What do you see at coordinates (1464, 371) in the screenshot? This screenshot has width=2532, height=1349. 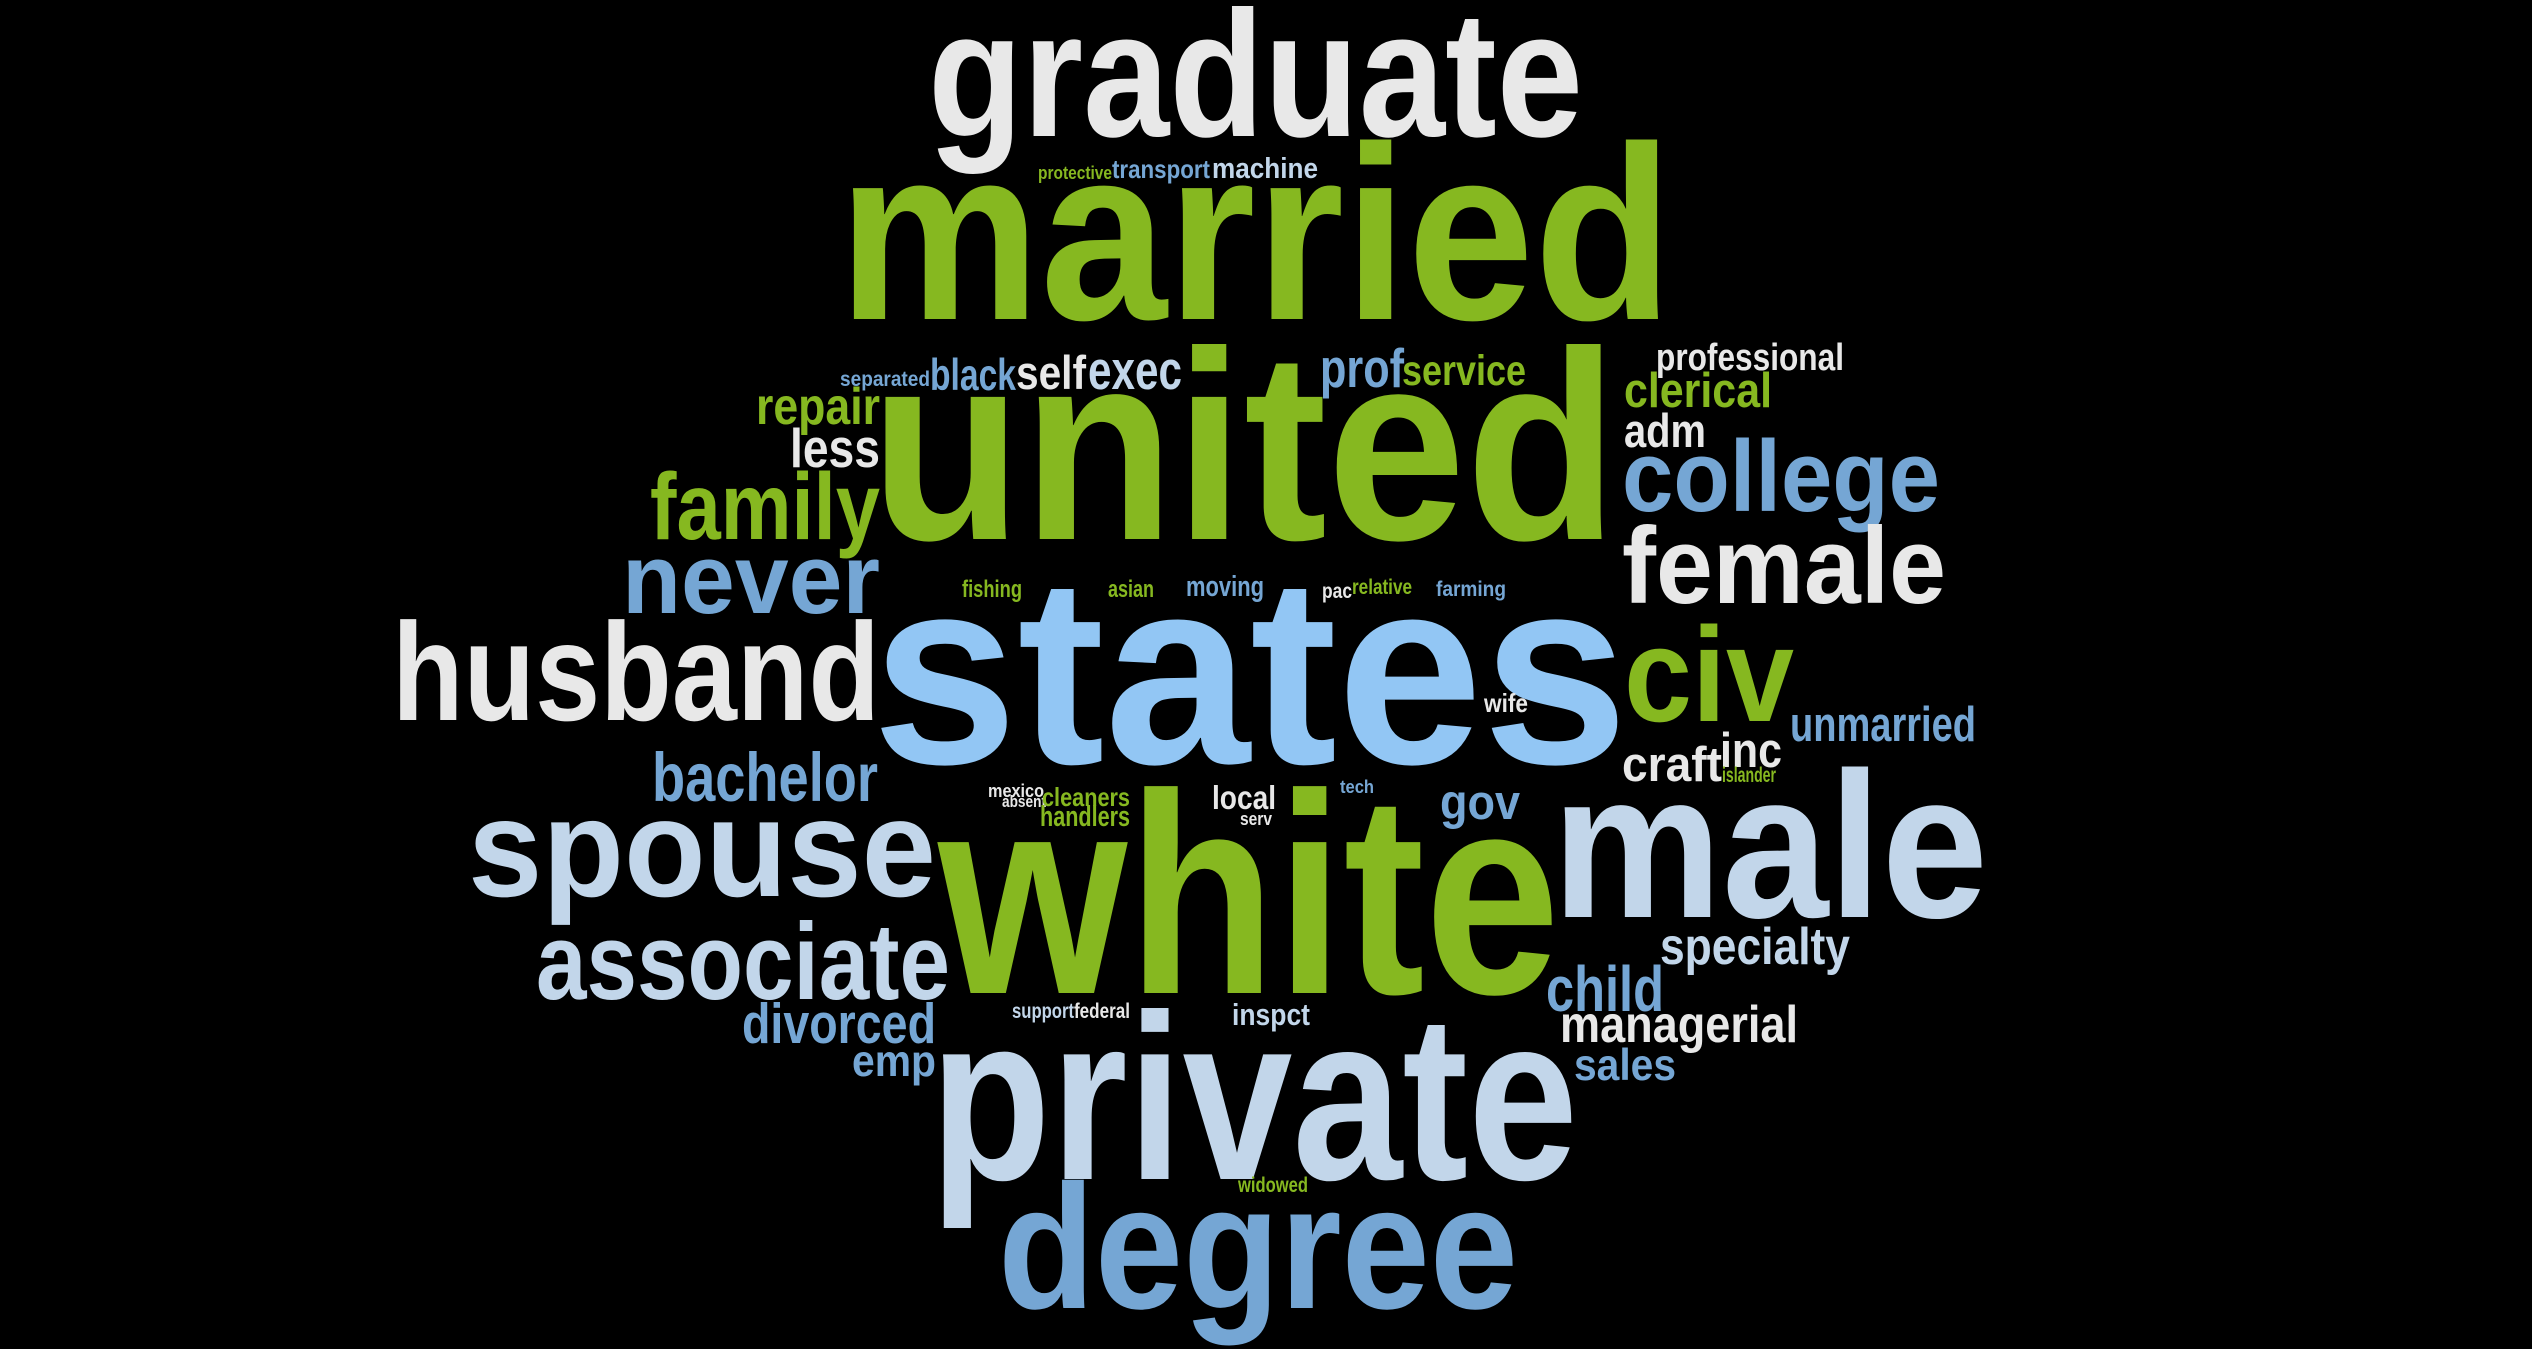 I see `word-service: service` at bounding box center [1464, 371].